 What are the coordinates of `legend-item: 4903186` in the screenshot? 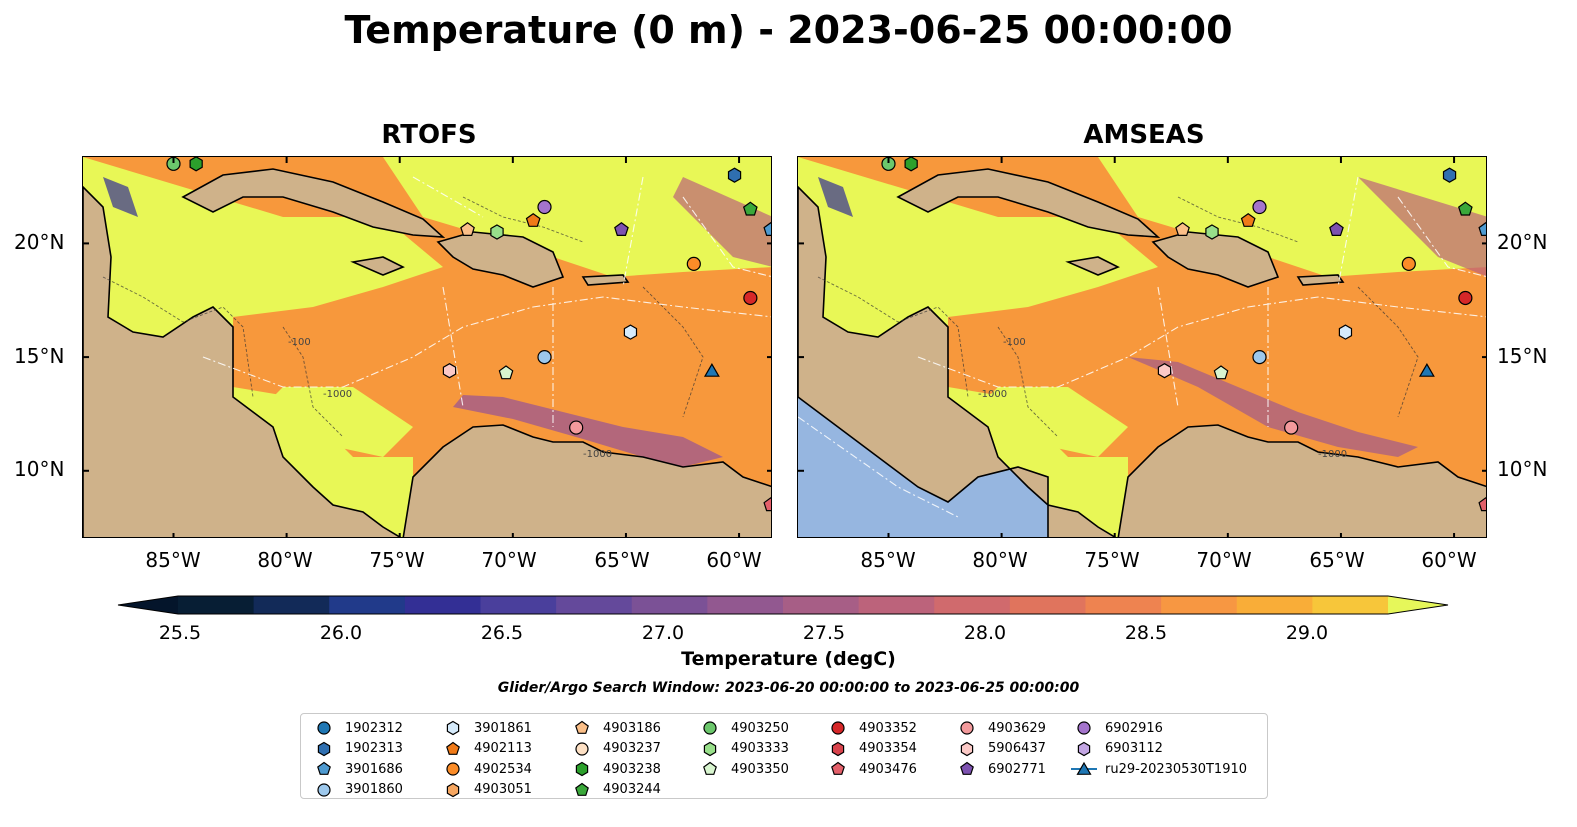 It's located at (615, 728).